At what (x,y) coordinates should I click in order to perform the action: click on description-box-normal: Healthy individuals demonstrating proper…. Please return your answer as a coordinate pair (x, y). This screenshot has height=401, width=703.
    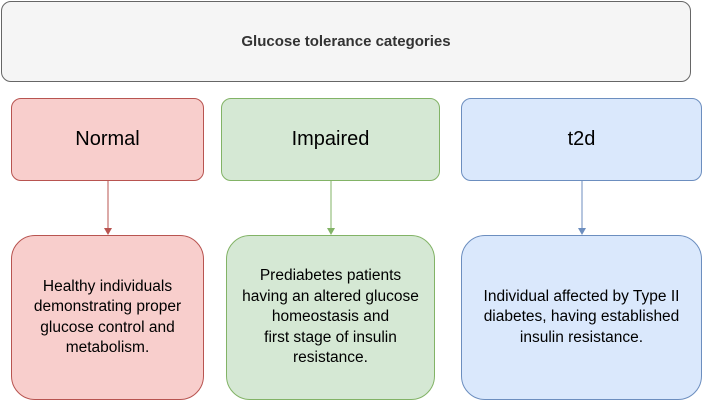
    Looking at the image, I should click on (107, 317).